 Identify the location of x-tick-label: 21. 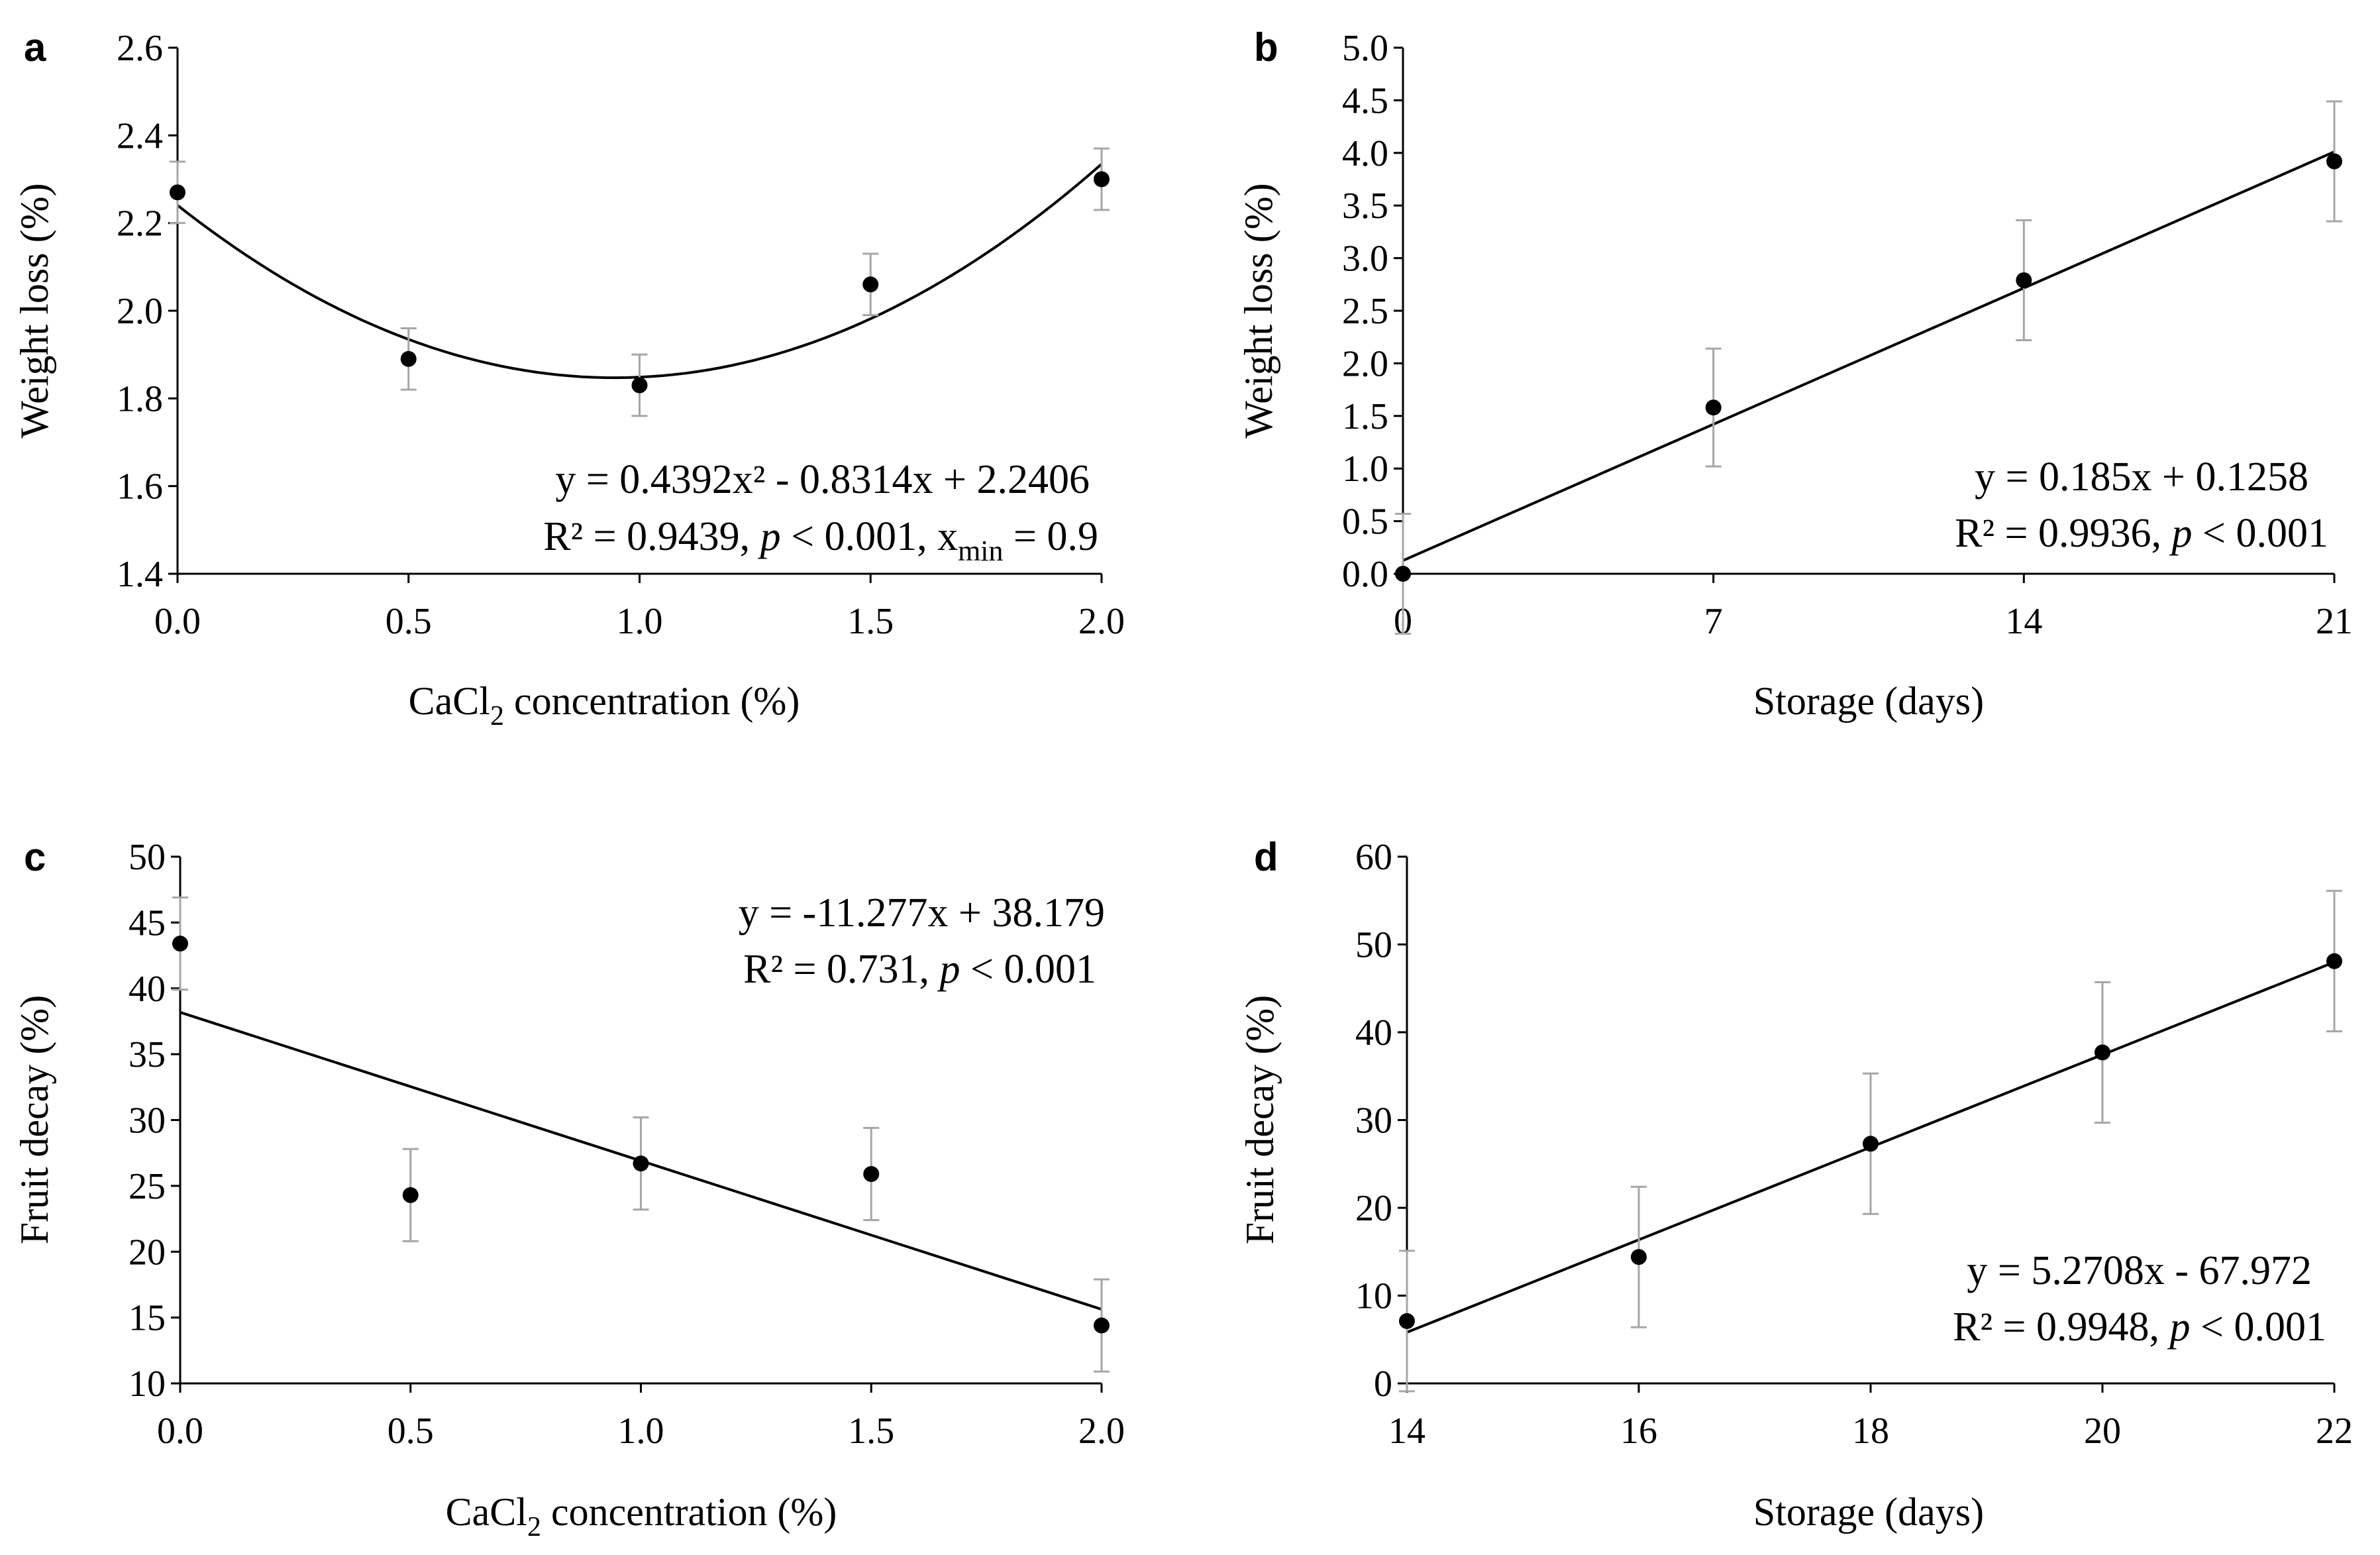
(2334, 621).